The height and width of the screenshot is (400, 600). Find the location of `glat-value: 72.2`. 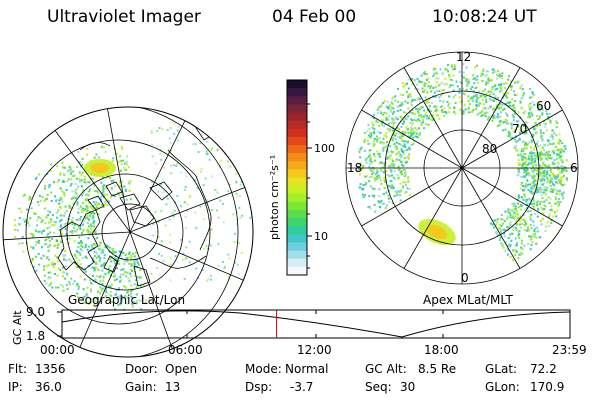

glat-value: 72.2 is located at coordinates (543, 369).